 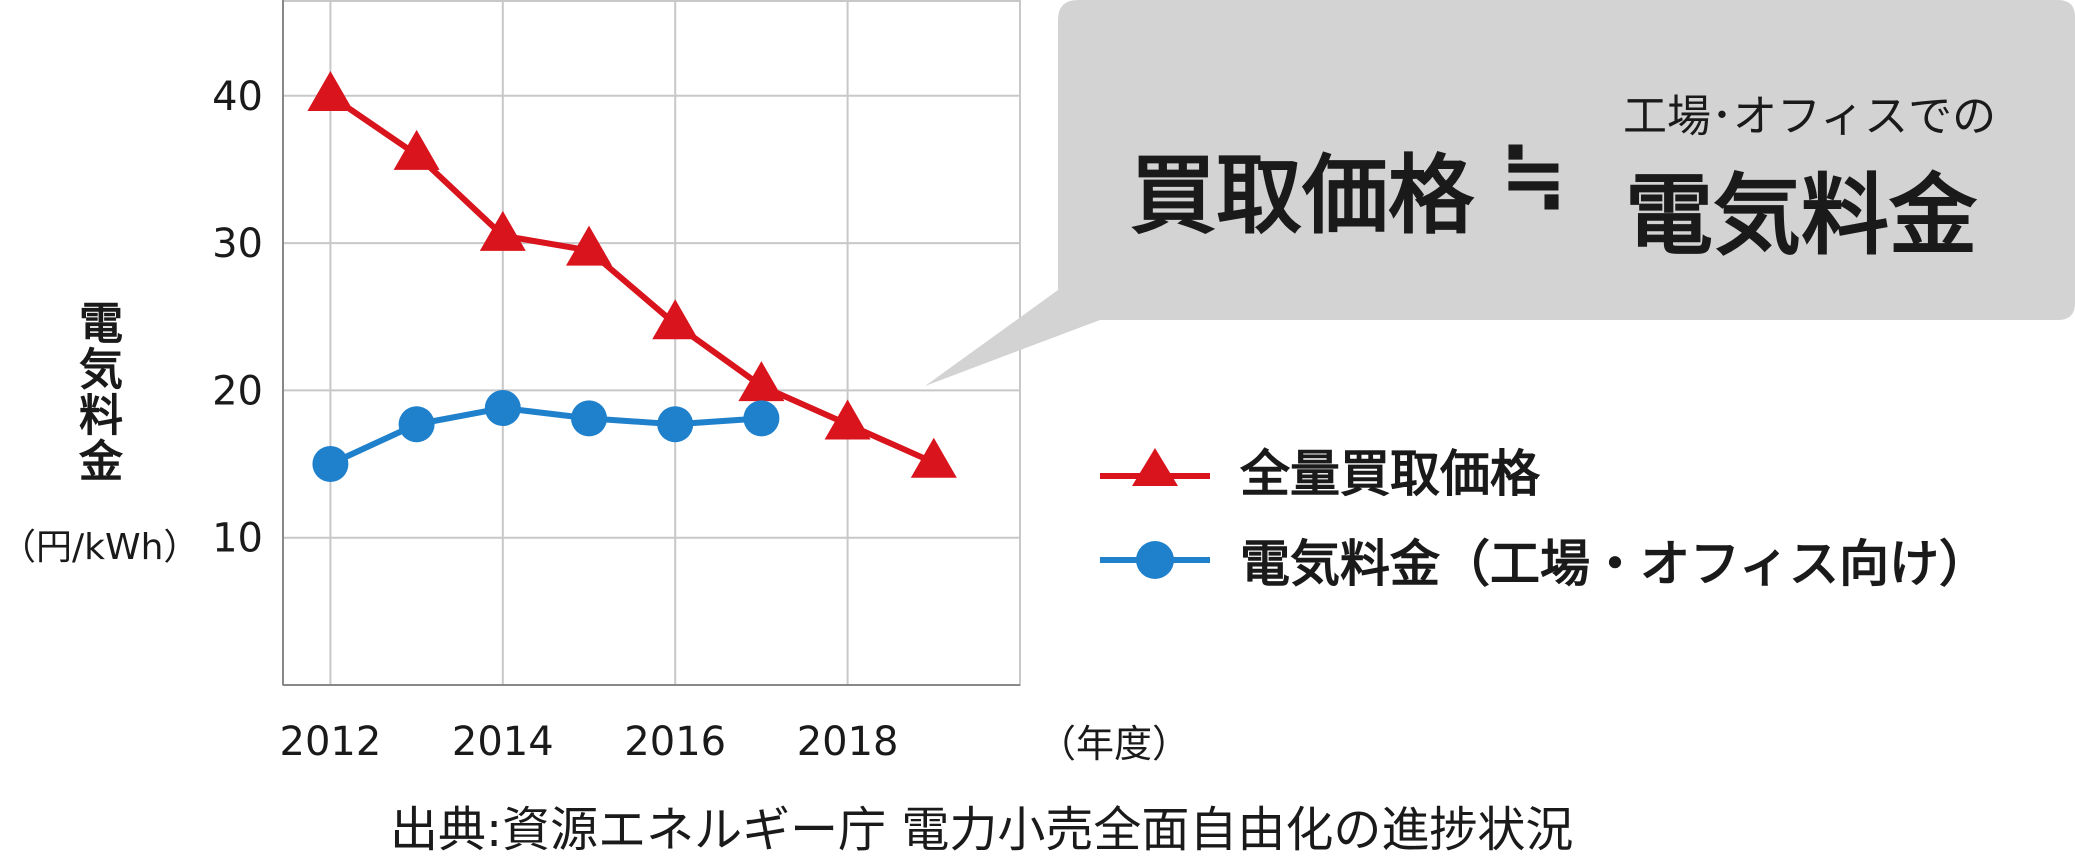 I want to click on y-axis-label: 電気料金, so click(x=96, y=392).